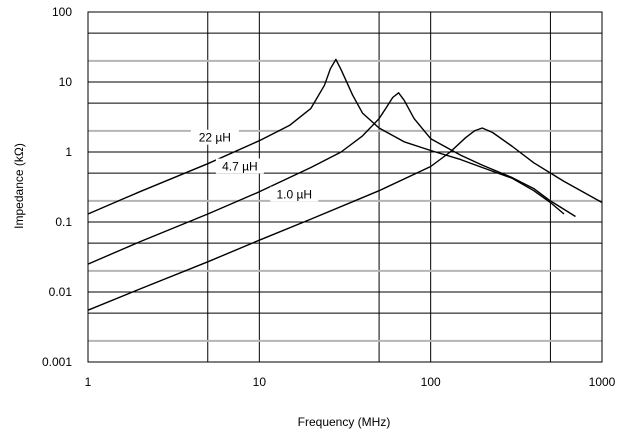 This screenshot has height=434, width=630. What do you see at coordinates (602, 382) in the screenshot?
I see `x-tick-label: 1000` at bounding box center [602, 382].